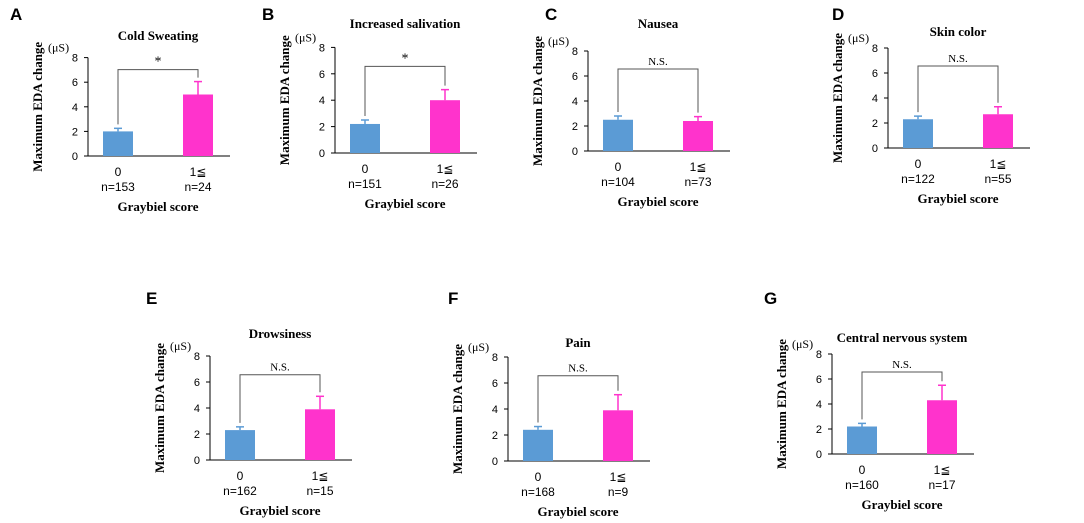 This screenshot has height=523, width=1084. I want to click on panel-letter: A, so click(16, 14).